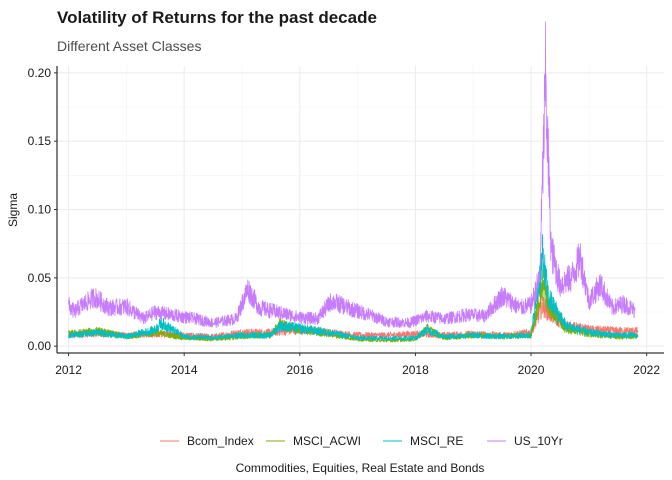 Image resolution: width=672 pixels, height=480 pixels. Describe the element at coordinates (353, 306) in the screenshot. I see `series-line-msci-acwi` at that location.